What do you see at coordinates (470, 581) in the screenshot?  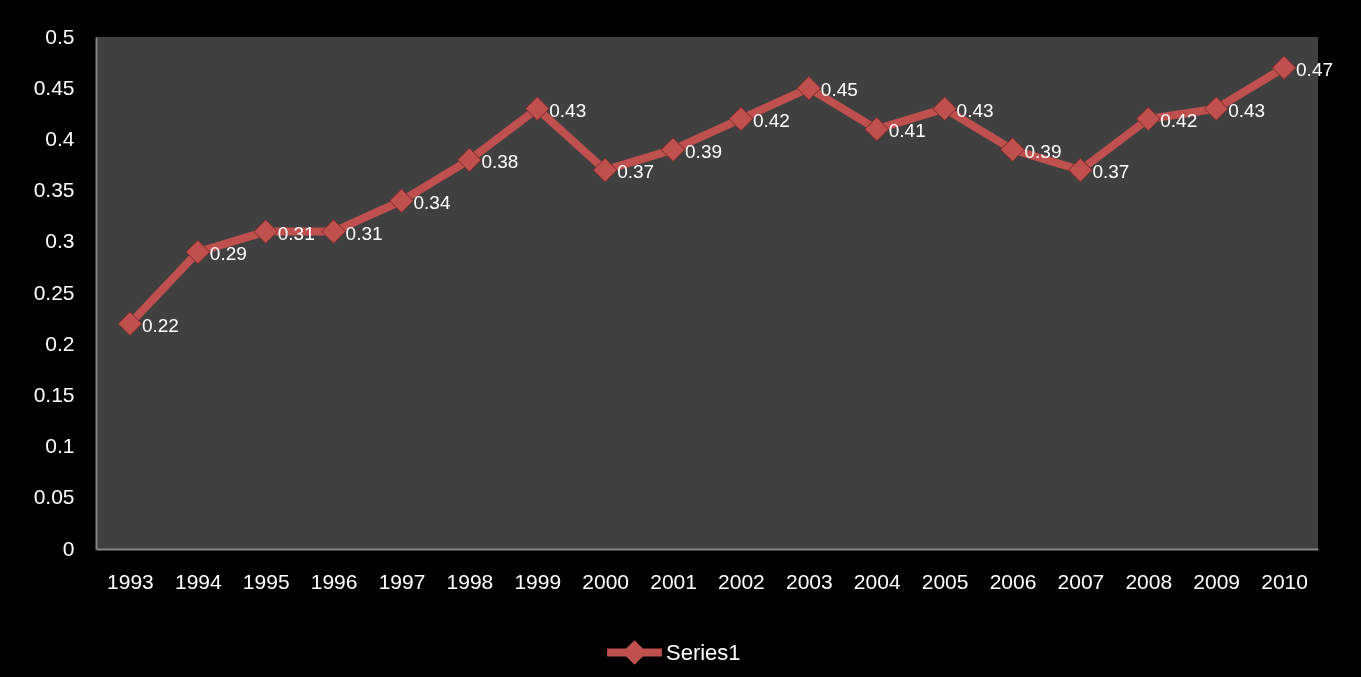 I see `x-tick-label: 1998` at bounding box center [470, 581].